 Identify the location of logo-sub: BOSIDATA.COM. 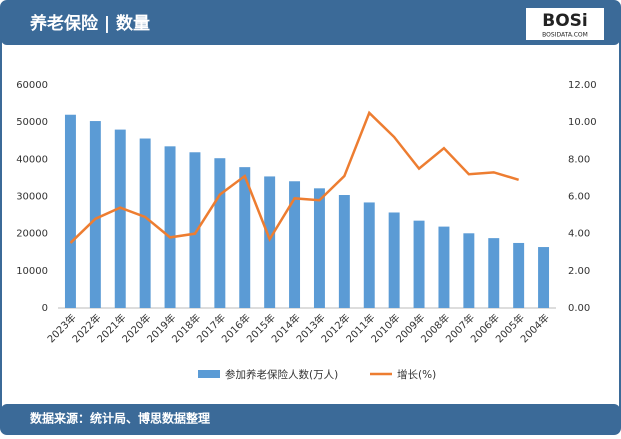
(565, 35).